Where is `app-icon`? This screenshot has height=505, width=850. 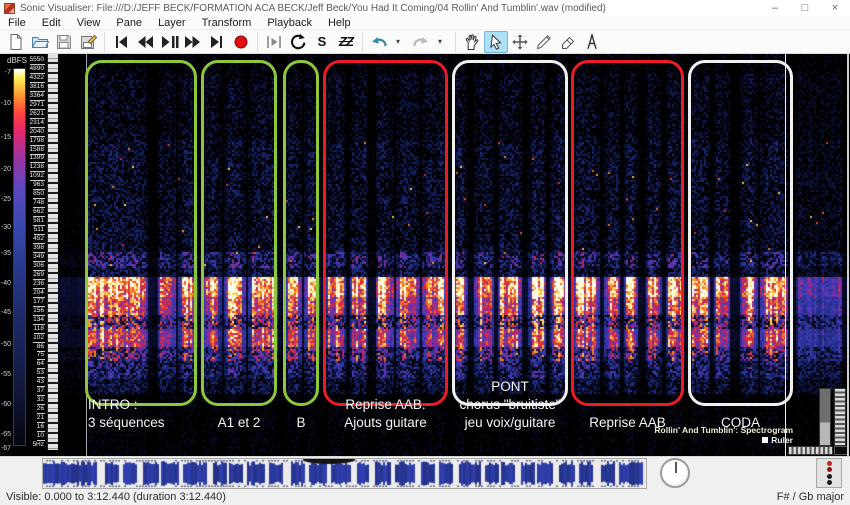 app-icon is located at coordinates (9, 8).